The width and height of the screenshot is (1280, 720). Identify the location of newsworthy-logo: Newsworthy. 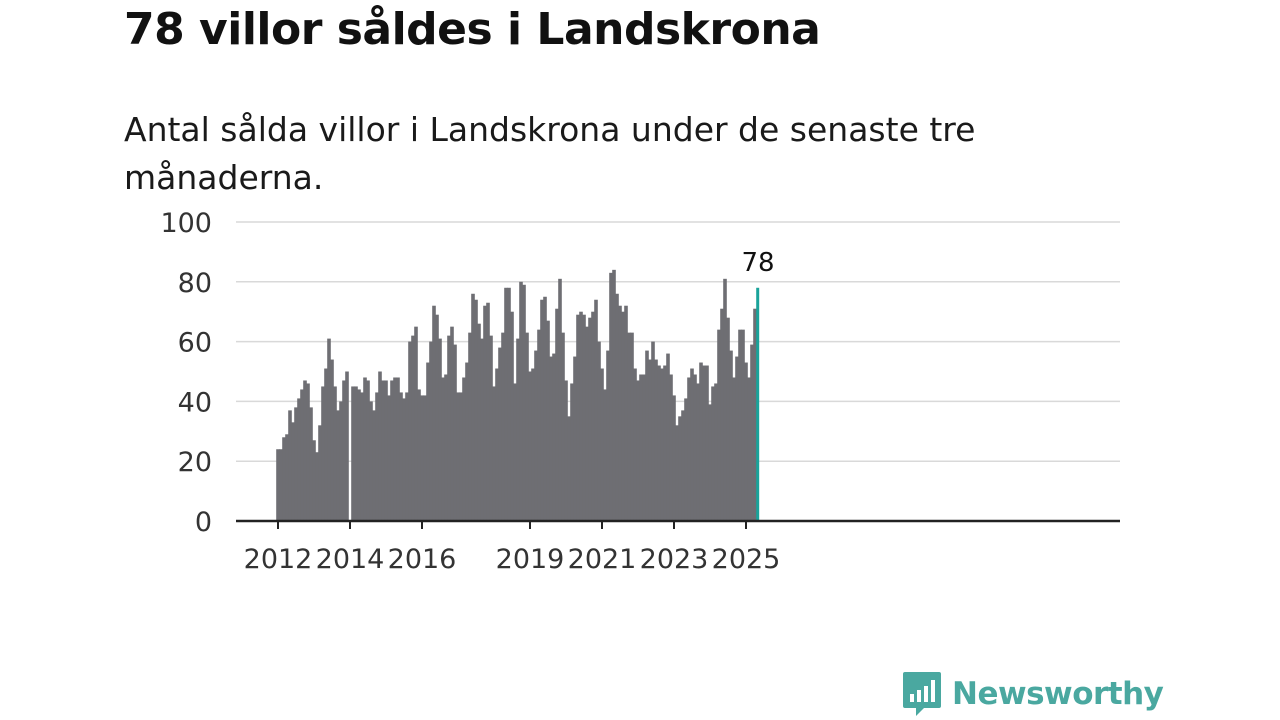
(1033, 694).